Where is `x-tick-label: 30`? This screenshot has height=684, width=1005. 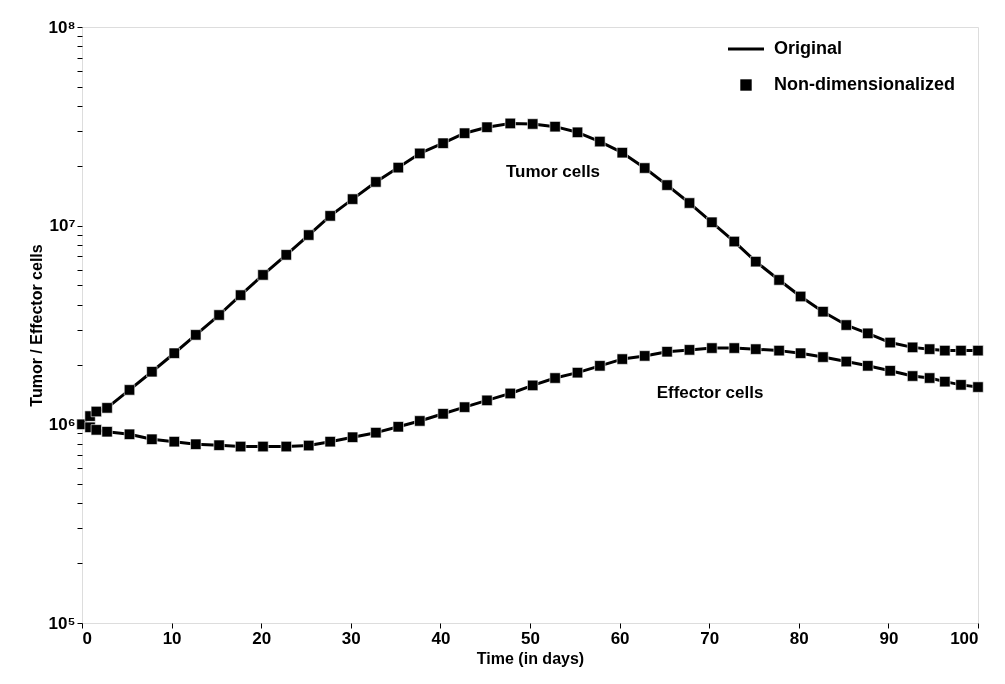 x-tick-label: 30 is located at coordinates (351, 638).